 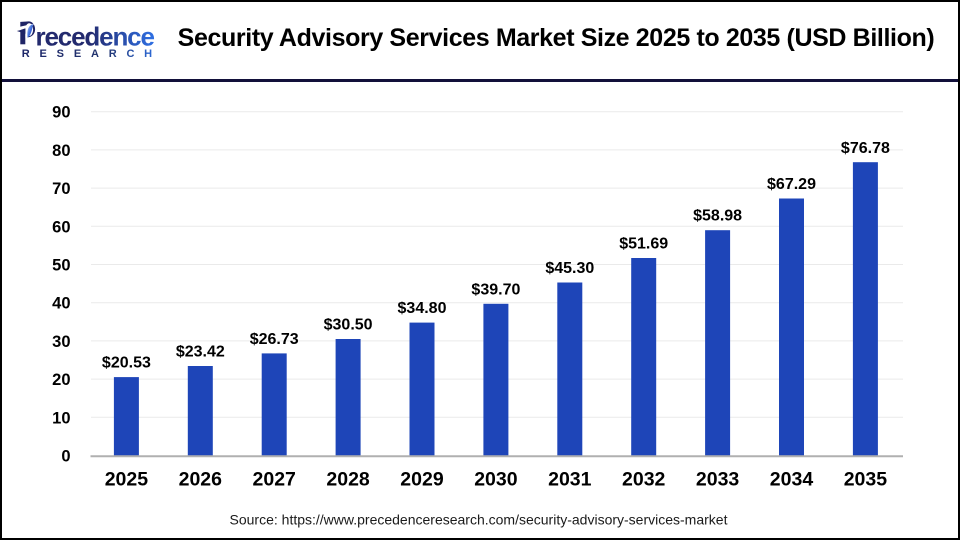 What do you see at coordinates (61, 113) in the screenshot?
I see `svg-text: 90` at bounding box center [61, 113].